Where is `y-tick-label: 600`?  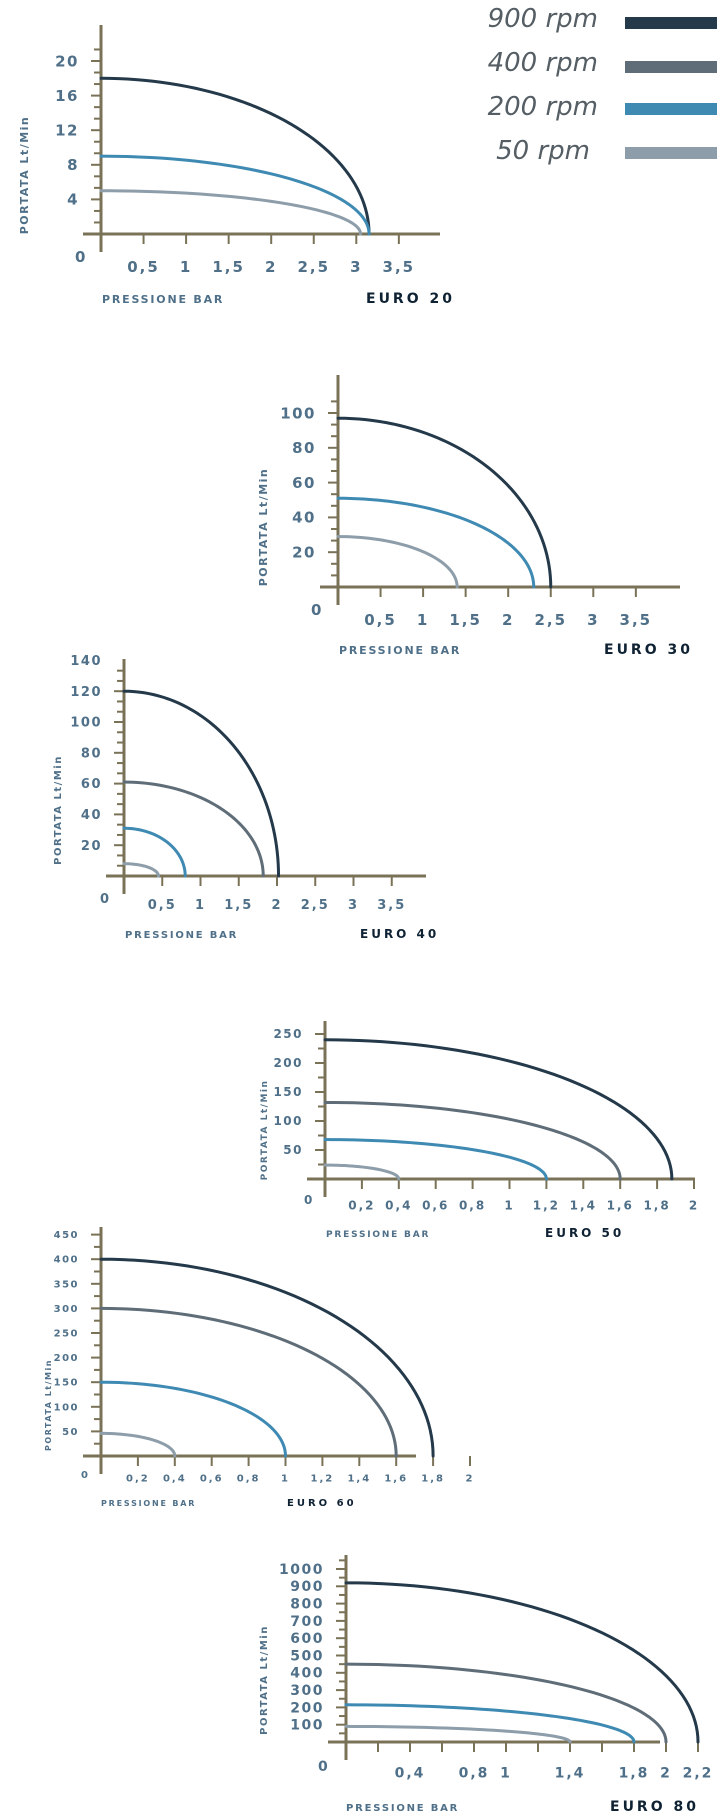
y-tick-label: 600 is located at coordinates (307, 1639).